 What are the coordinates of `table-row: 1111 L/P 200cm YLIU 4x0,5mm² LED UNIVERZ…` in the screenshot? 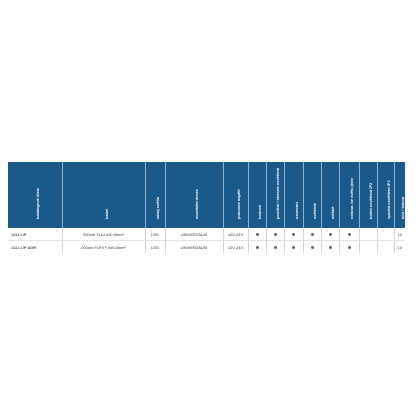 It's located at (206, 234).